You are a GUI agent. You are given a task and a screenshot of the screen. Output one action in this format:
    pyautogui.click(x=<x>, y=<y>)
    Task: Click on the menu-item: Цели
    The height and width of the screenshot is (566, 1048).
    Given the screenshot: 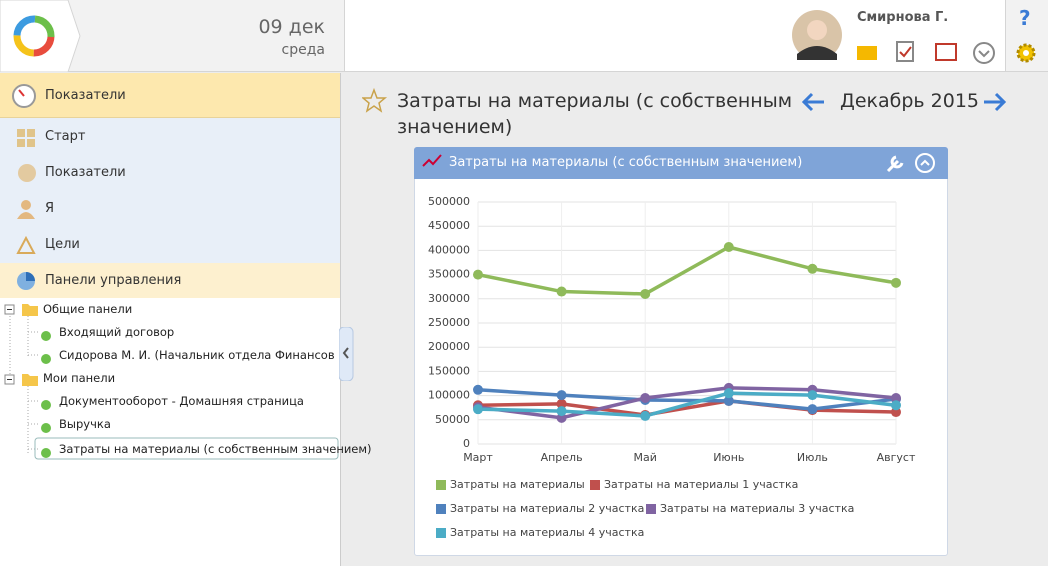 What is the action you would take?
    pyautogui.click(x=170, y=245)
    